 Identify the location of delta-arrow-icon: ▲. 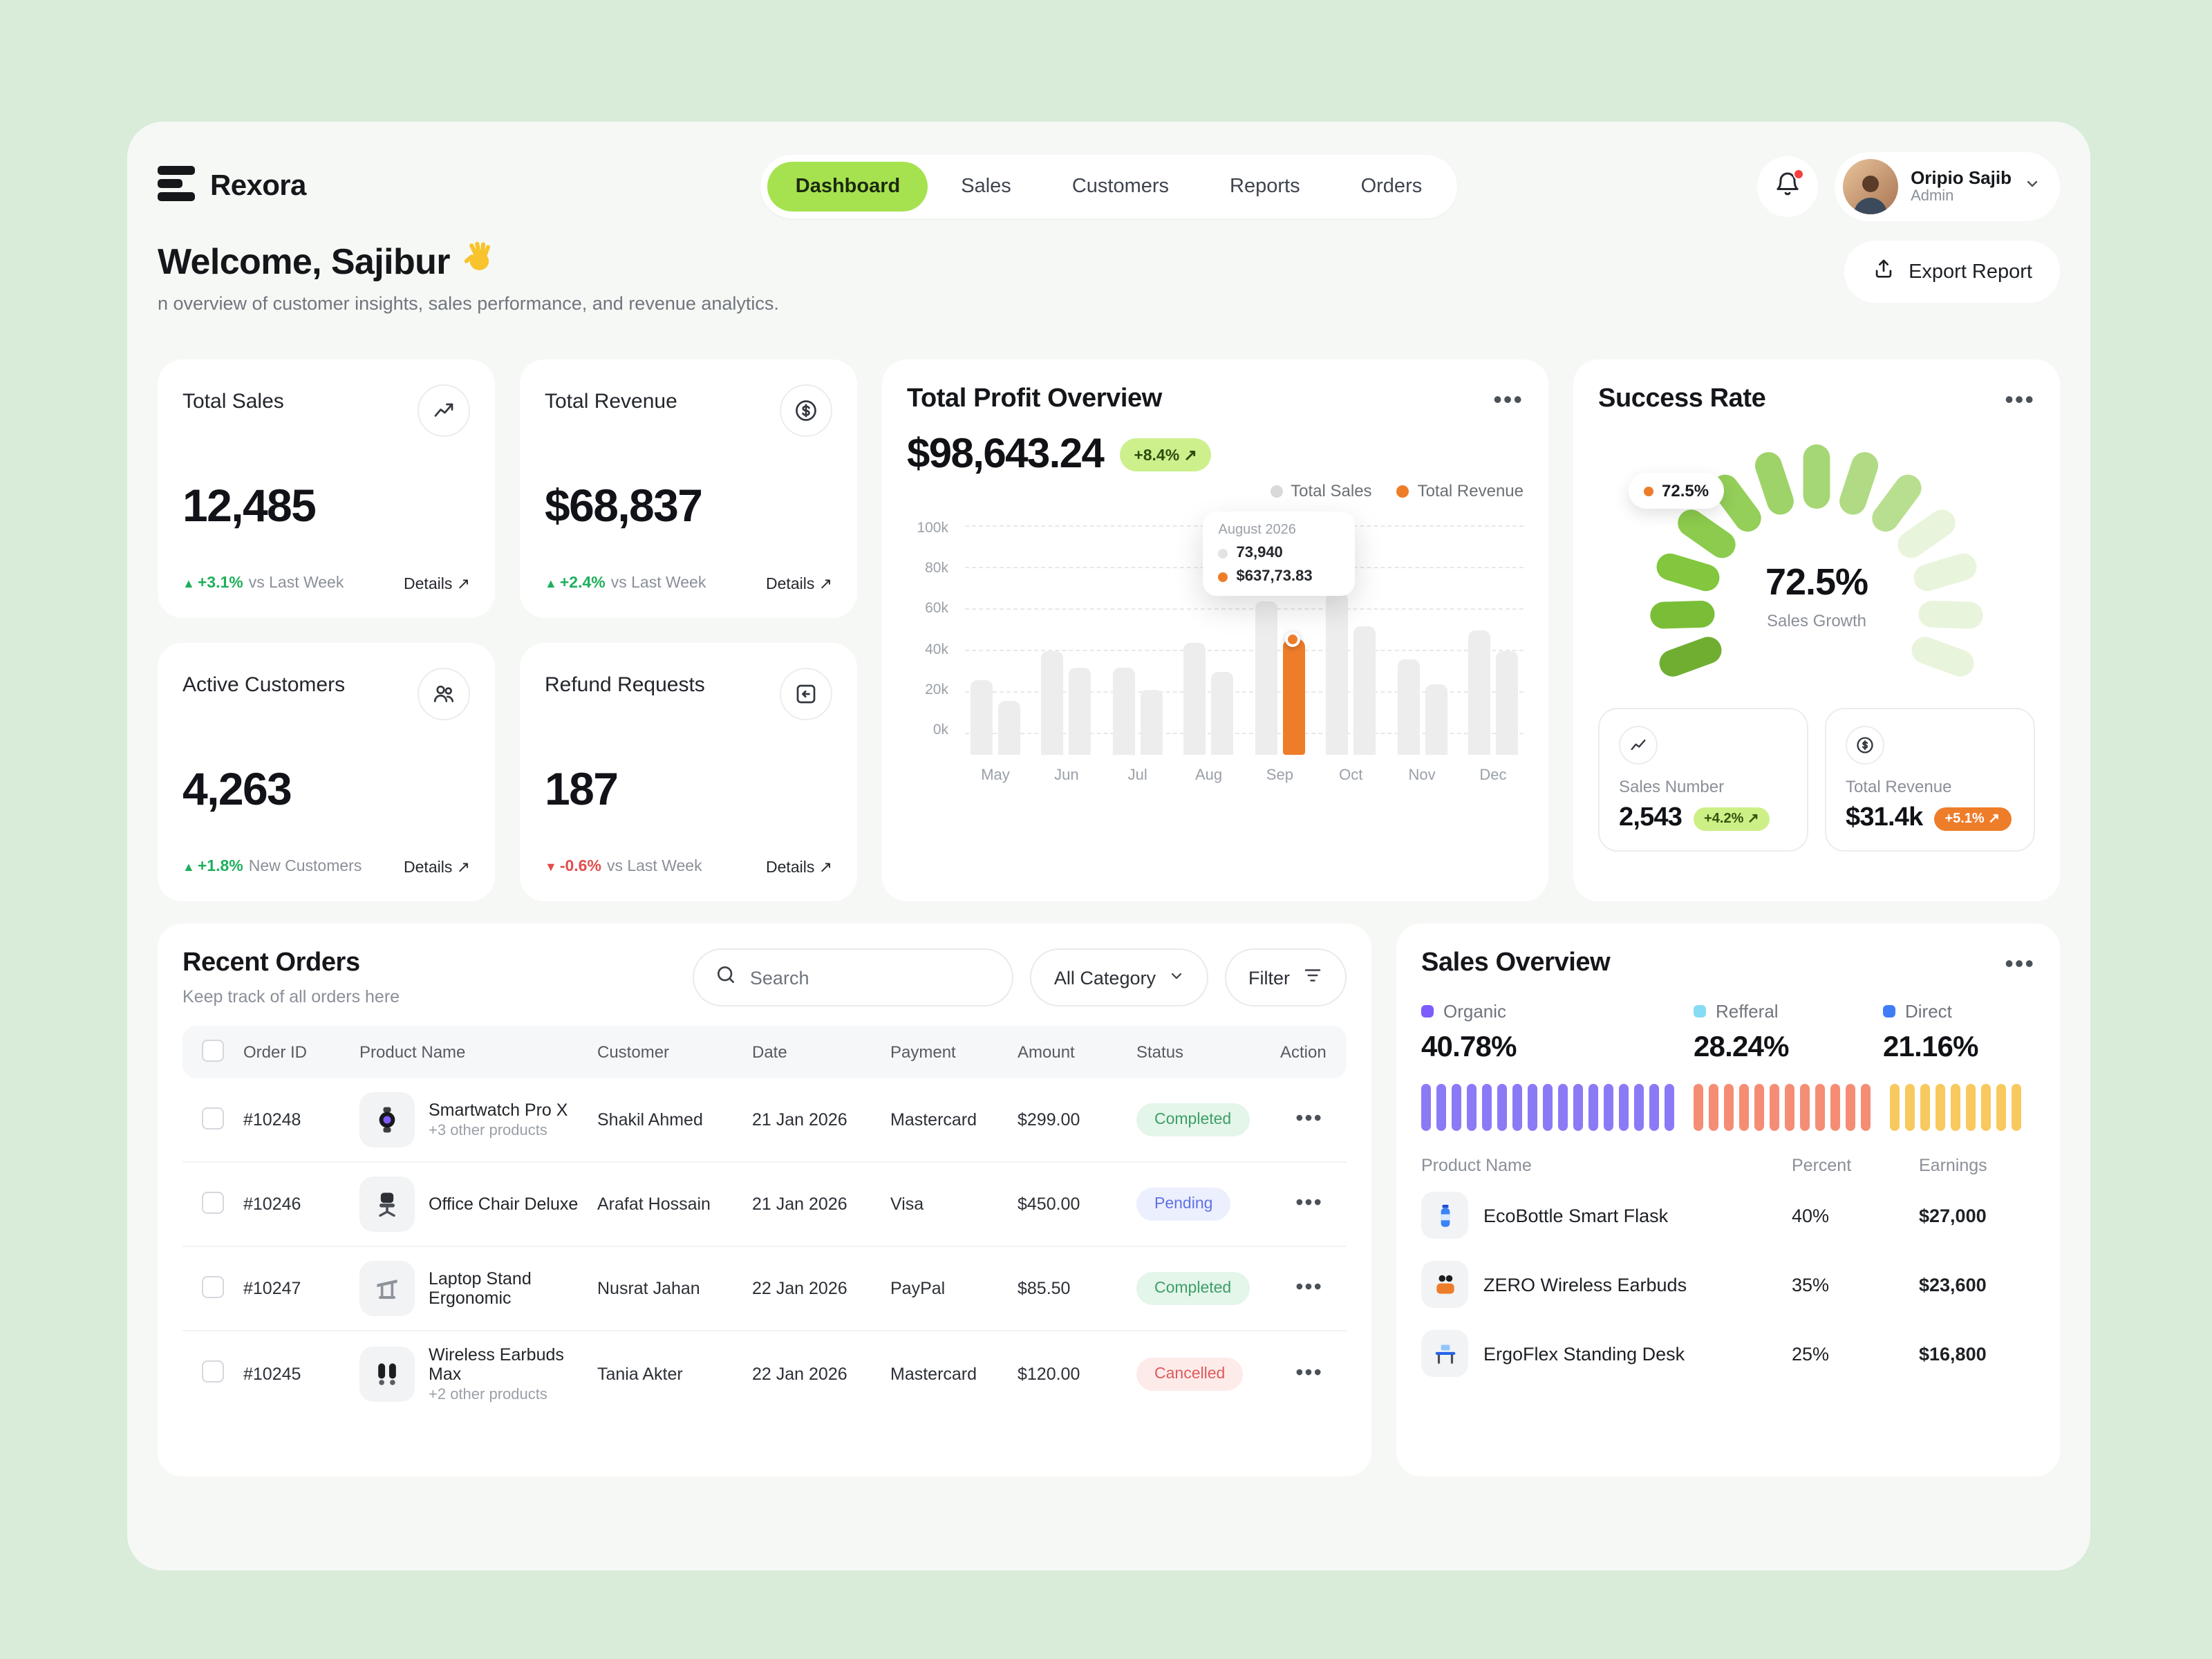
(188, 867).